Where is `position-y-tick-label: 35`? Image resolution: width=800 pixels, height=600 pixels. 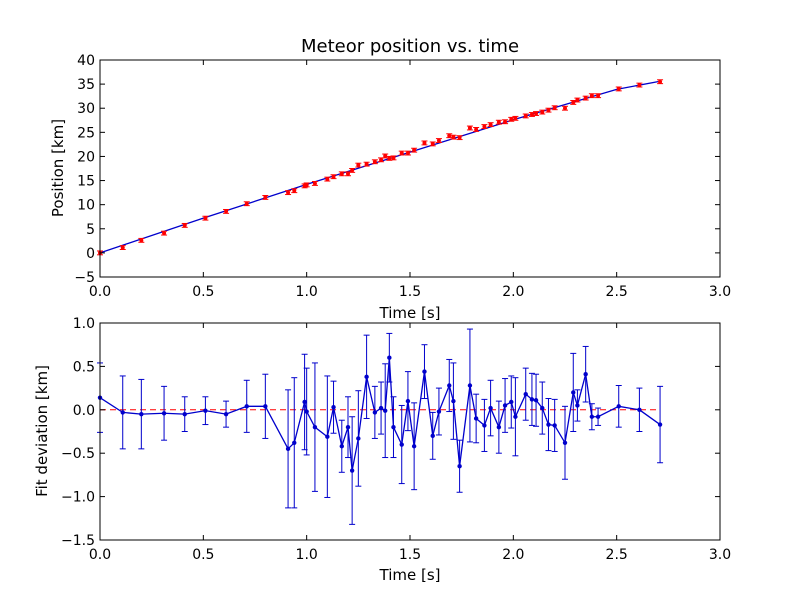
position-y-tick-label: 35 is located at coordinates (86, 85).